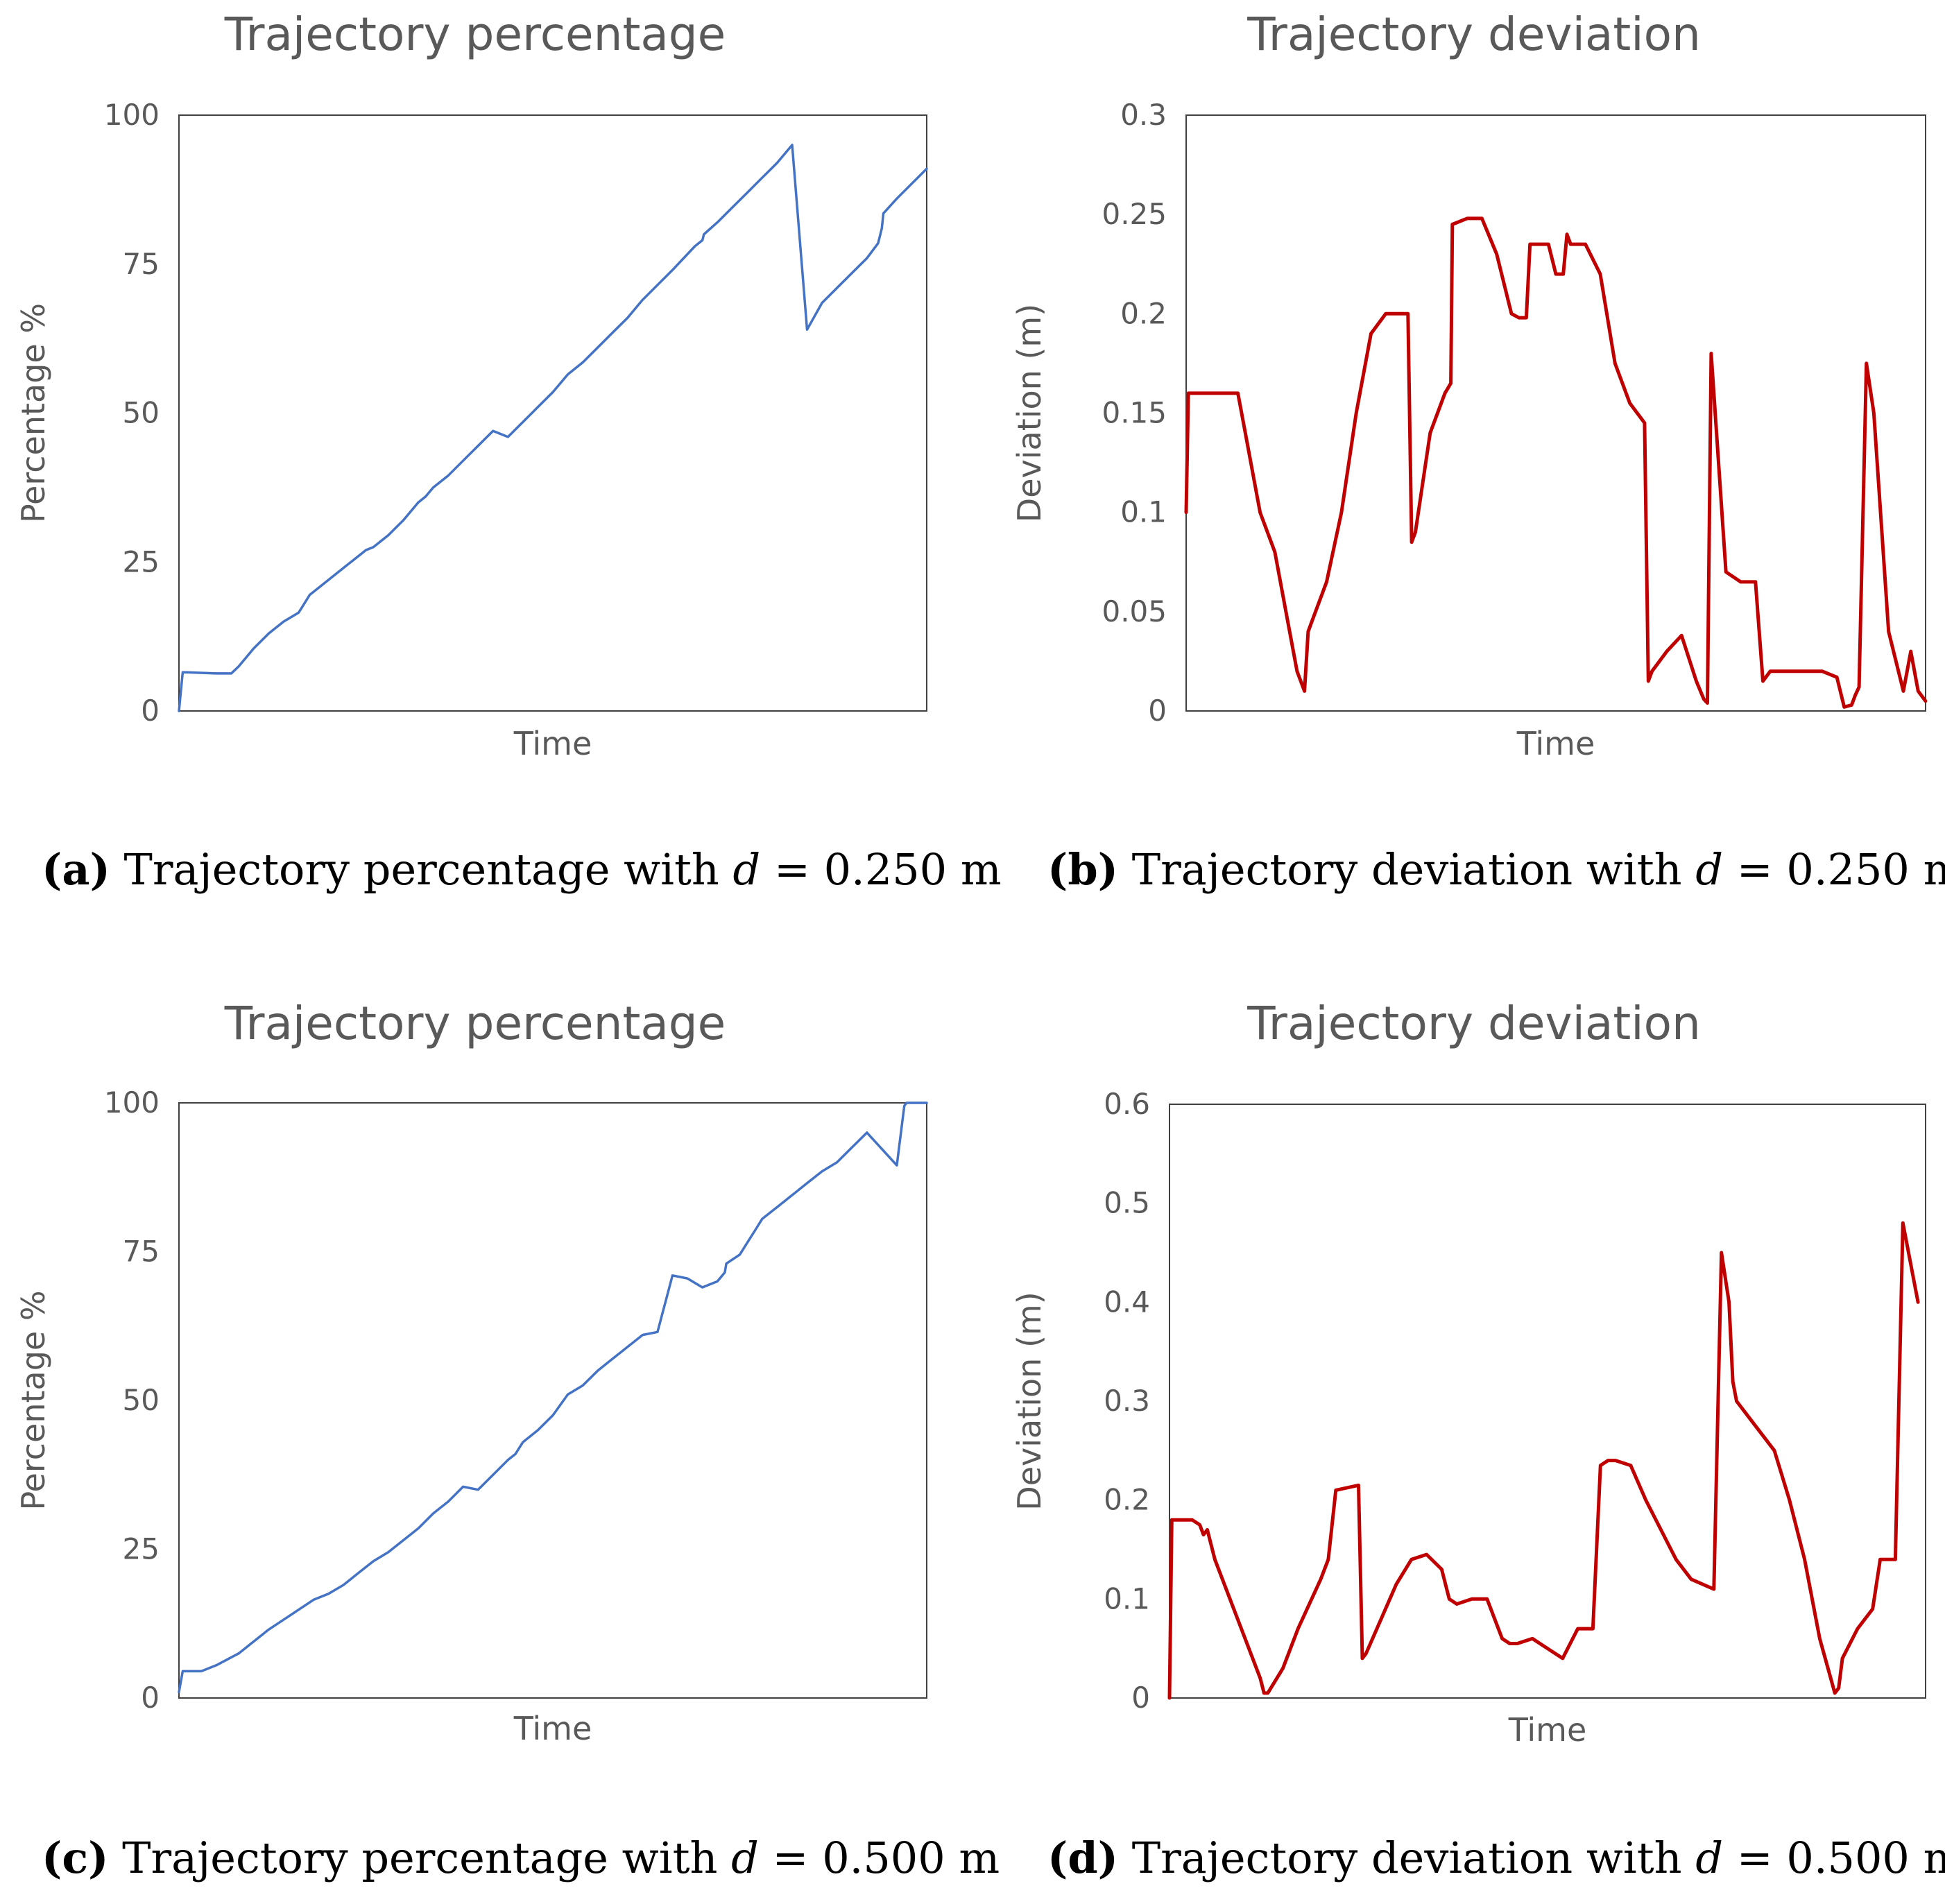 Image resolution: width=1945 pixels, height=1904 pixels. I want to click on y-tick-label: 0.4, so click(1127, 1302).